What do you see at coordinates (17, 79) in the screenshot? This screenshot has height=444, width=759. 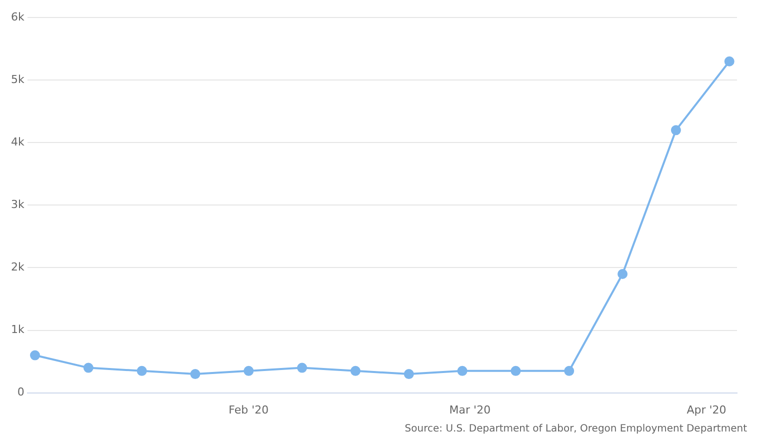 I see `y-tick-label: 5k` at bounding box center [17, 79].